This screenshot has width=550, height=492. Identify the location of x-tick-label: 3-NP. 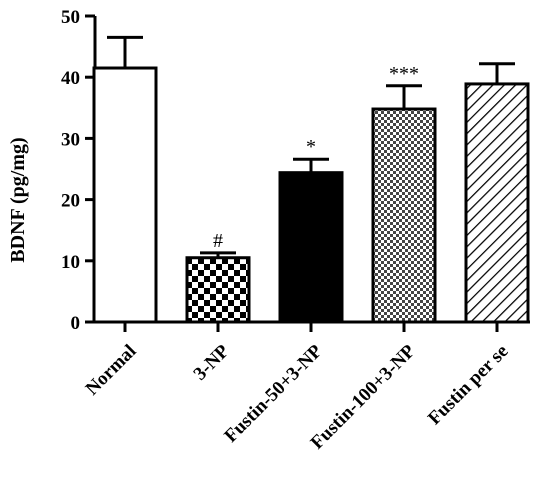
(212, 362).